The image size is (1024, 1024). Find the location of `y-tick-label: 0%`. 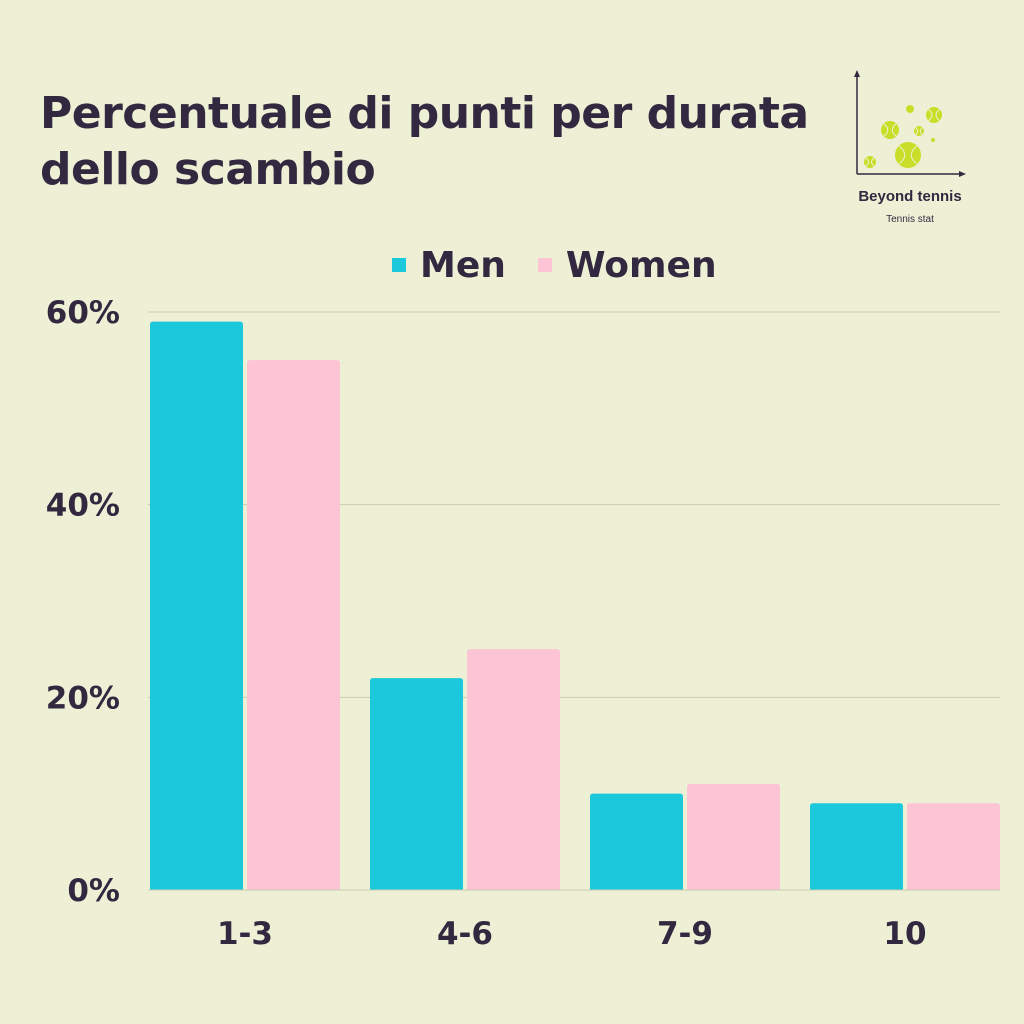

y-tick-label: 0% is located at coordinates (93, 891).